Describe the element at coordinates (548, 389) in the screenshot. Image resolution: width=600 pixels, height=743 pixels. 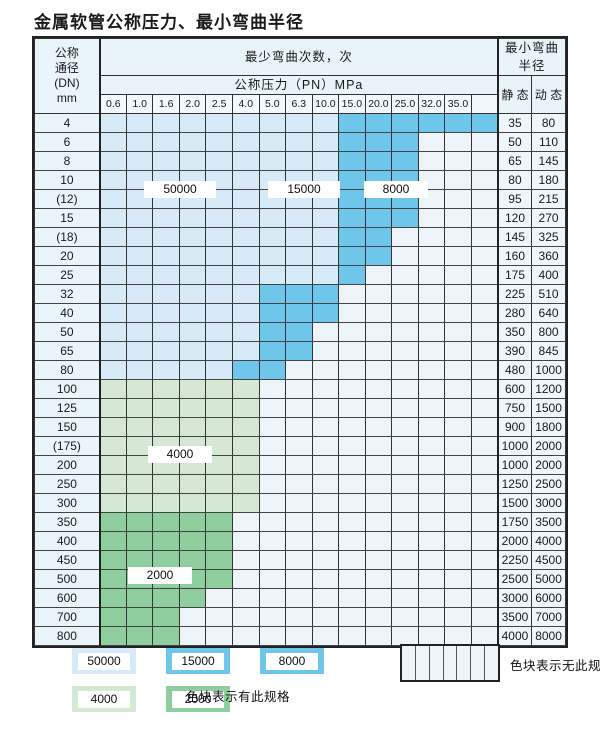
I see `radius-dynamic-cell: 1200` at that location.